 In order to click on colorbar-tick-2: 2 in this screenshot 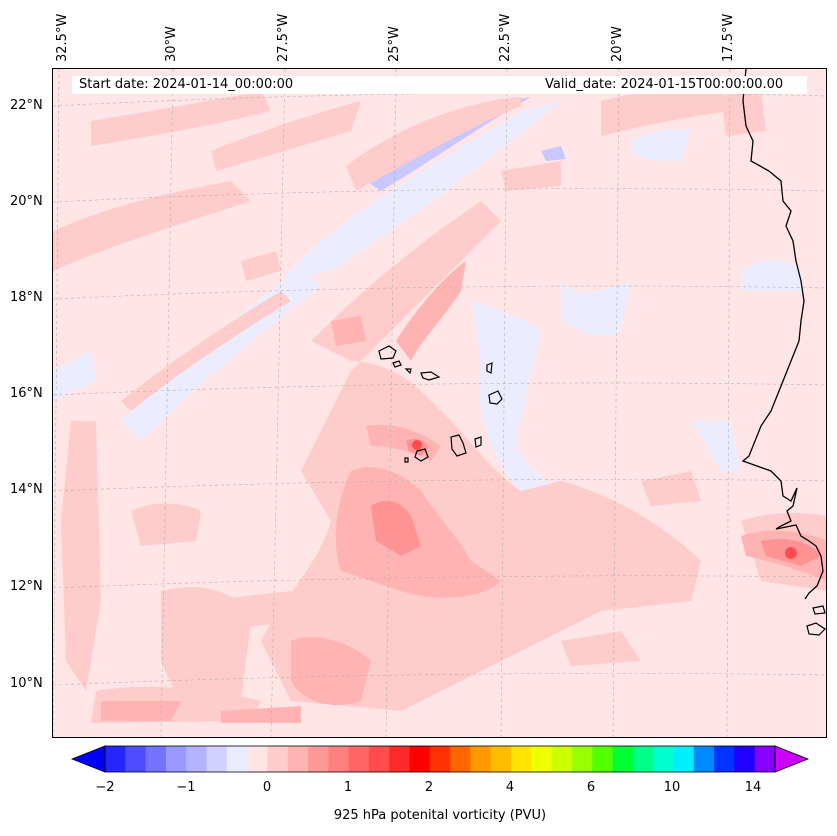, I will do `click(429, 787)`.